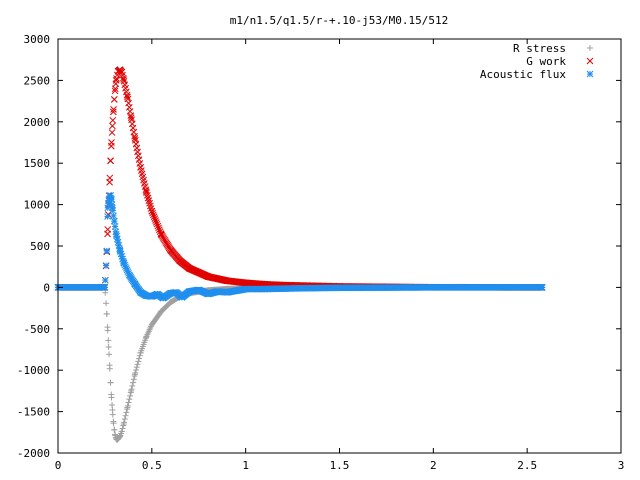 Image resolution: width=640 pixels, height=480 pixels. I want to click on legend-label: Acoustic flux, so click(523, 74).